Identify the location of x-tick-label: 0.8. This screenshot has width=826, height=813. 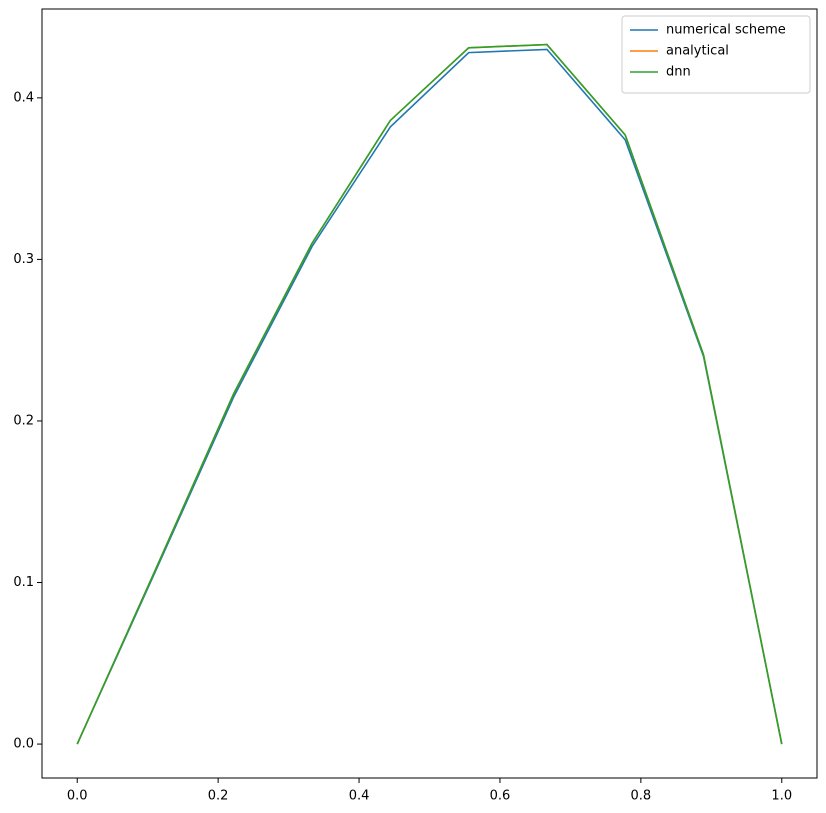
(641, 796).